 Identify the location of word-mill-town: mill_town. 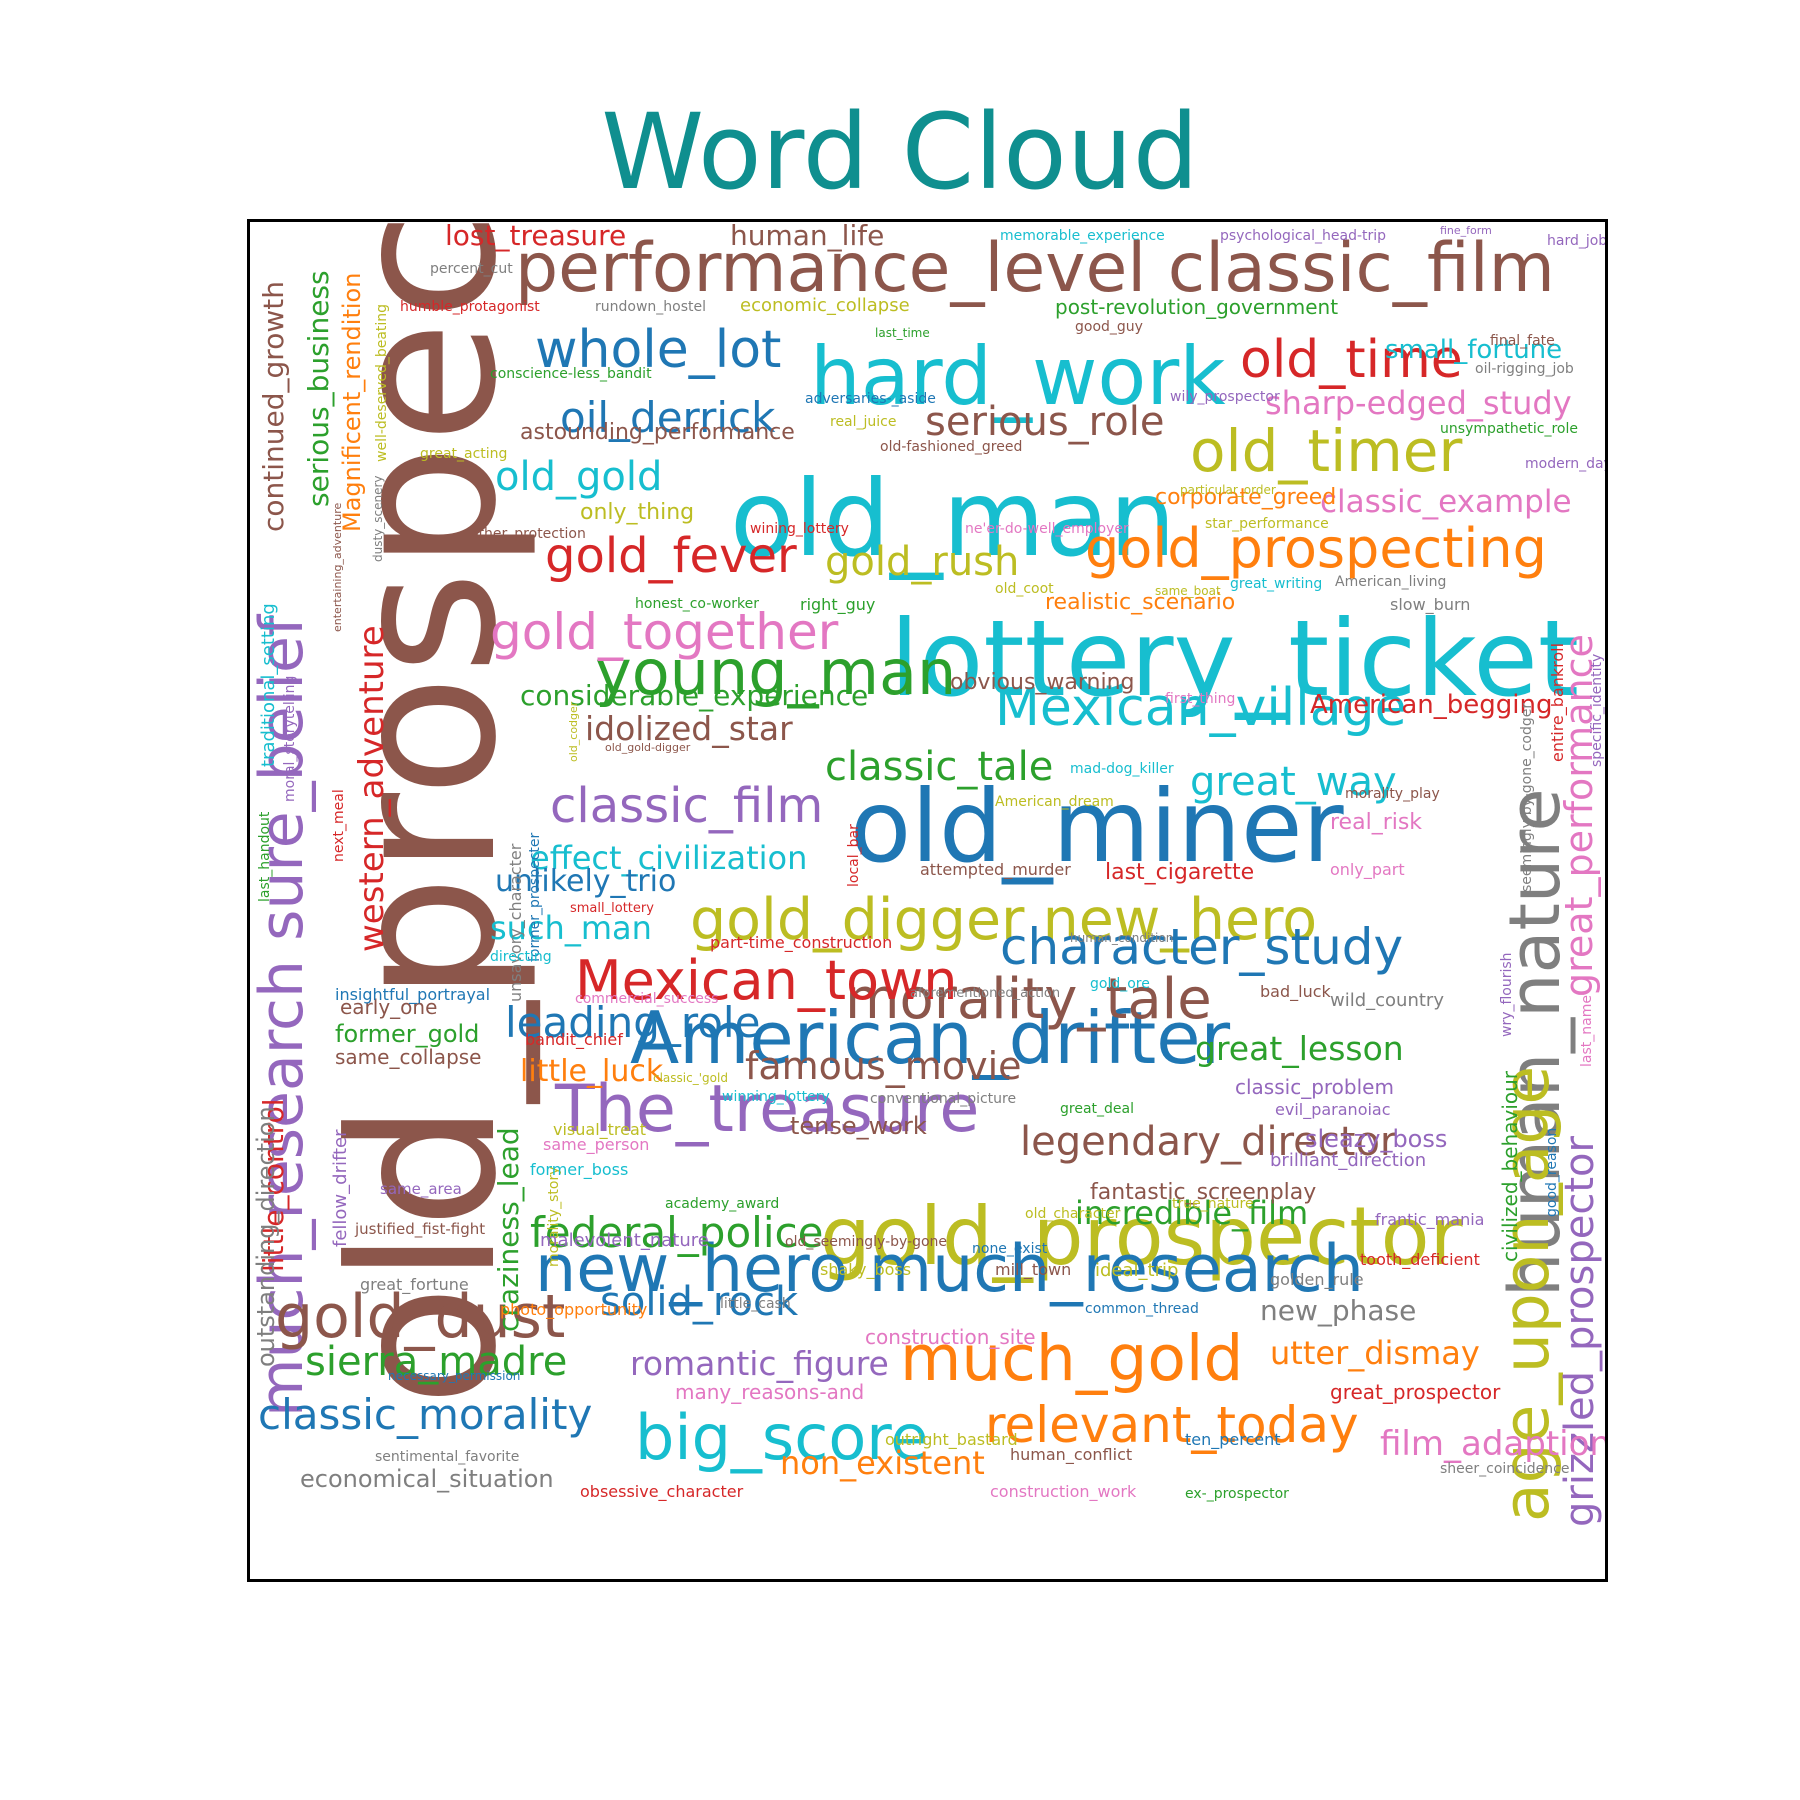
(1033, 1269).